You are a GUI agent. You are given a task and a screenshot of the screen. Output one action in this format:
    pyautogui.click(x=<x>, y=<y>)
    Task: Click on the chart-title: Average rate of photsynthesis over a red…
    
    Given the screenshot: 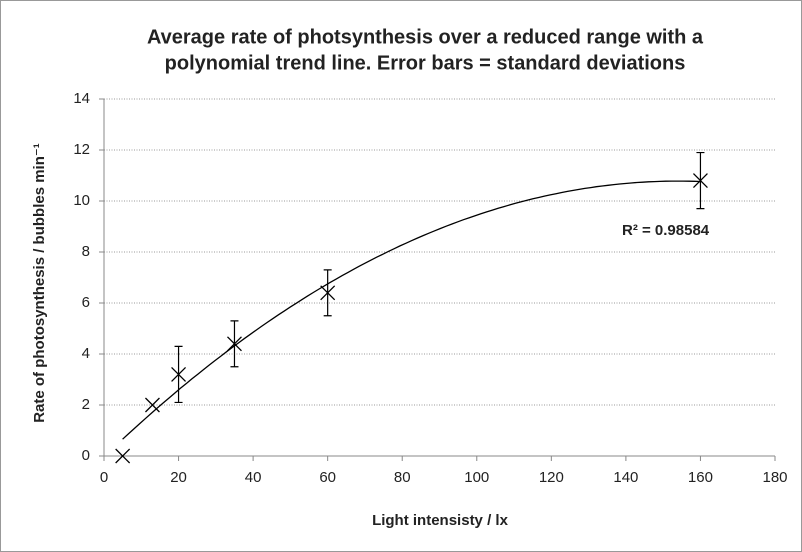 What is the action you would take?
    pyautogui.click(x=425, y=37)
    